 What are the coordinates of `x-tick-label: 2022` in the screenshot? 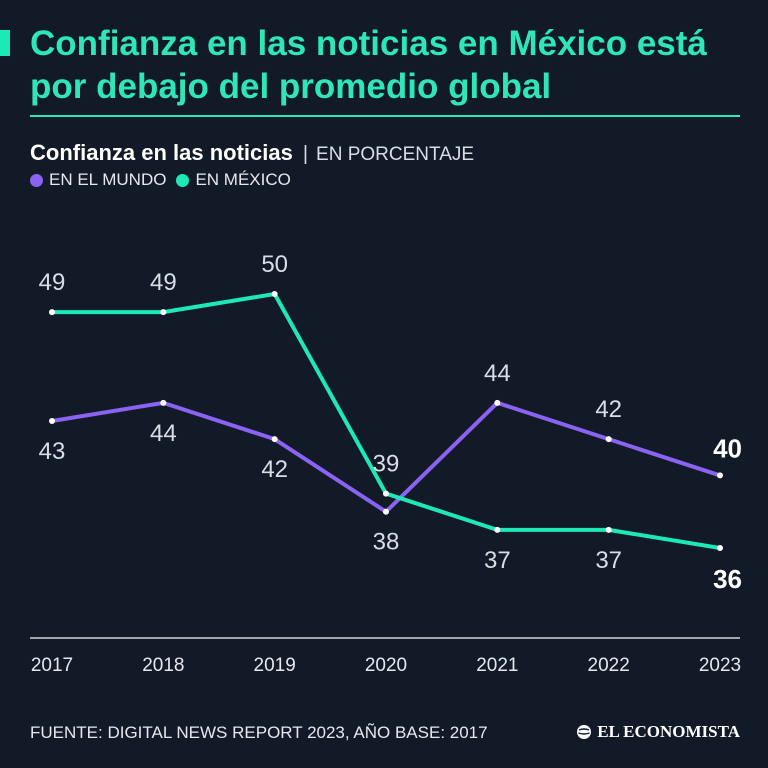 It's located at (609, 665).